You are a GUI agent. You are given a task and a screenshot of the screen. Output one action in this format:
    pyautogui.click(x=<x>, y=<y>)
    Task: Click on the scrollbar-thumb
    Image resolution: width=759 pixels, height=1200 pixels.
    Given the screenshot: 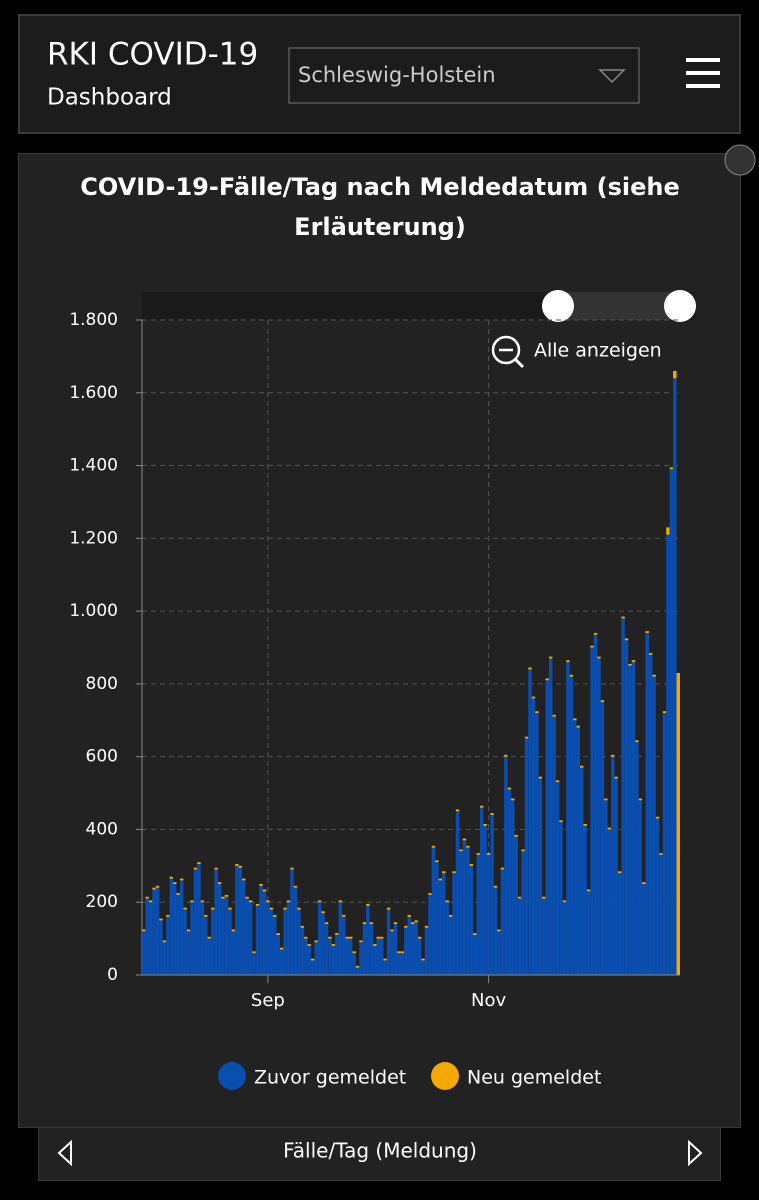 What is the action you would take?
    pyautogui.click(x=619, y=306)
    